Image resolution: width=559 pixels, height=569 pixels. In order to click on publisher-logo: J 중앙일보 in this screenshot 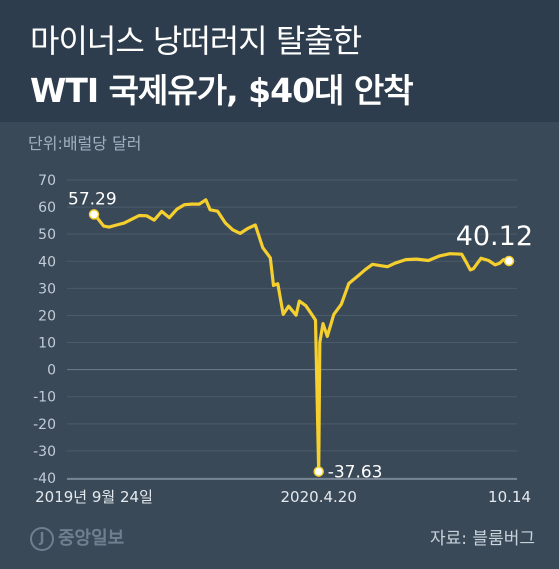, I will do `click(77, 537)`.